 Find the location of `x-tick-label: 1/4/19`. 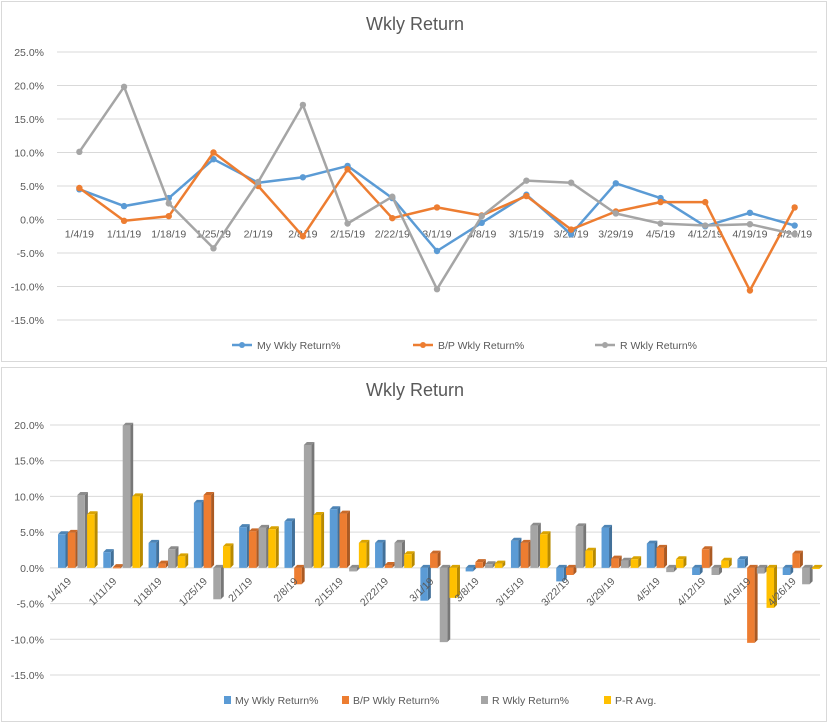

x-tick-label: 1/4/19 is located at coordinates (79, 235).